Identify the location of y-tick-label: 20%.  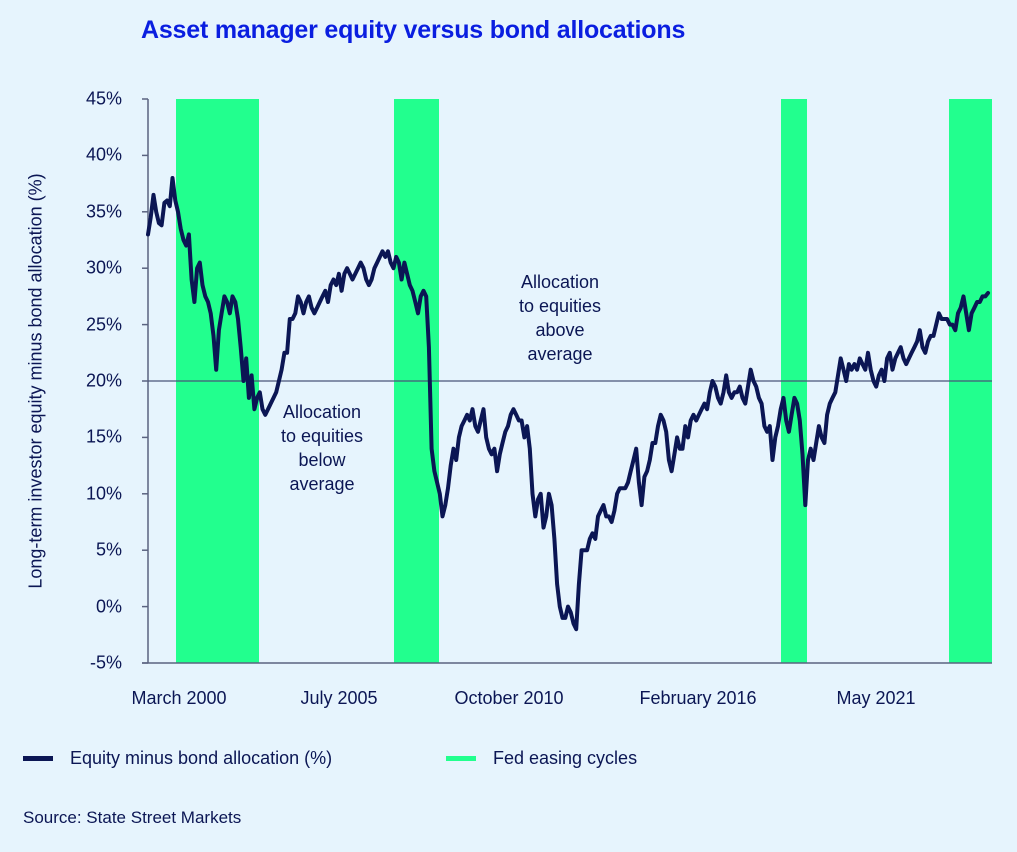
(103, 380).